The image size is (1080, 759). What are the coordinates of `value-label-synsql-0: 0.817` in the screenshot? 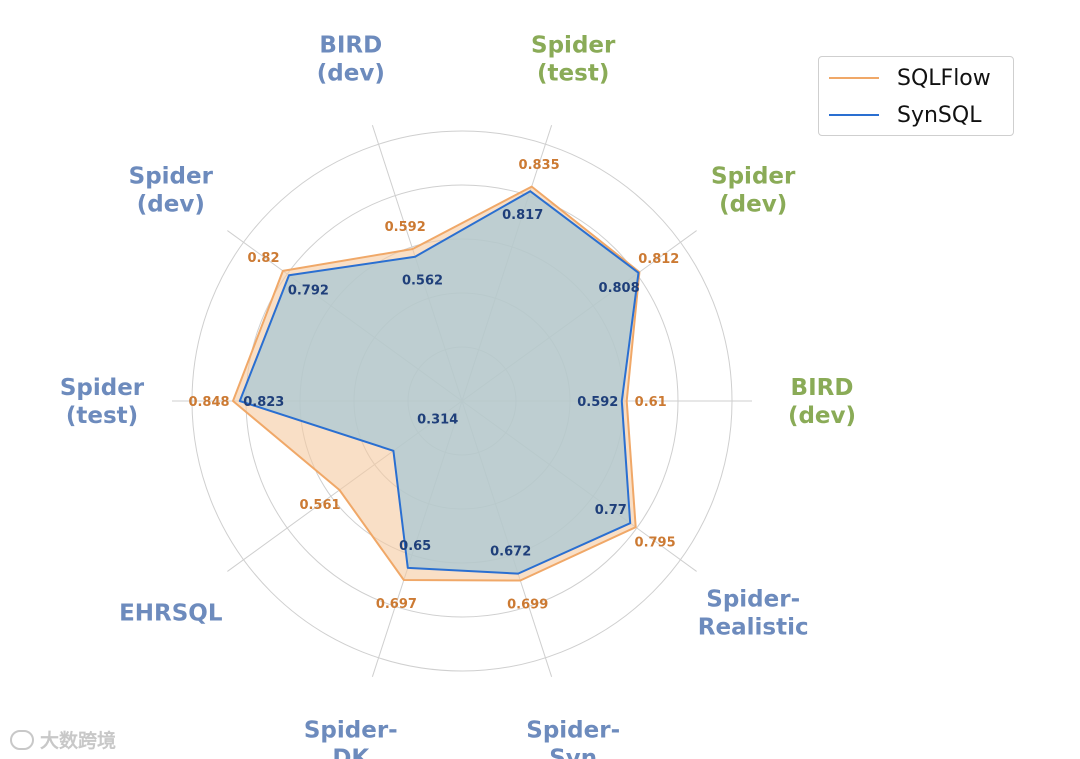 It's located at (522, 215).